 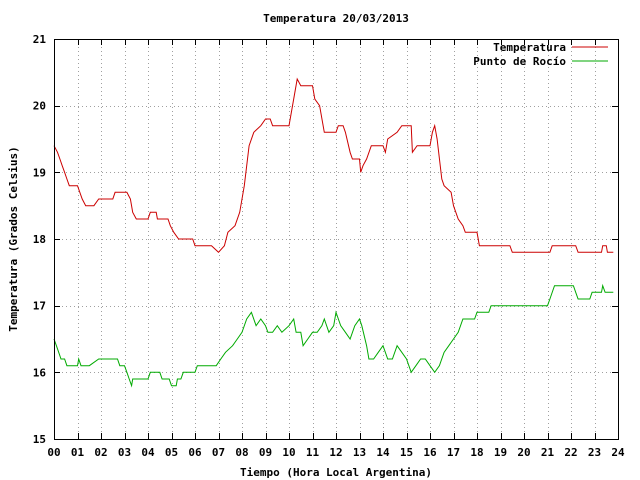 I want to click on x-tick-label: 00, so click(x=53, y=452).